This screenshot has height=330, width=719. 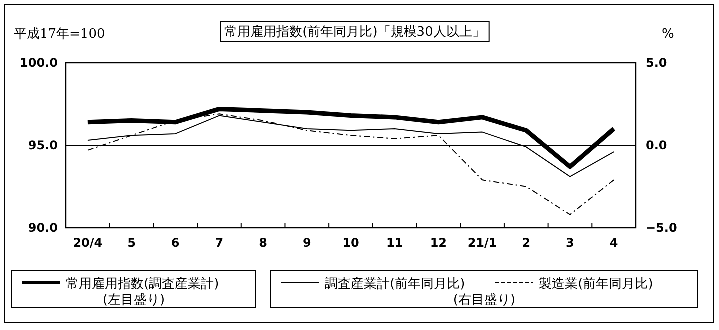 What do you see at coordinates (43, 145) in the screenshot?
I see `y-tick-label: 95.0` at bounding box center [43, 145].